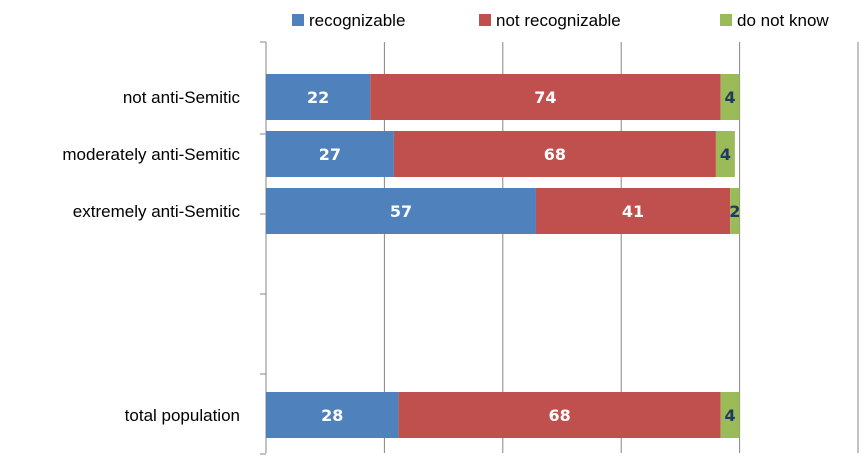 The image size is (864, 458). I want to click on bar-recognizable-moderately-anti-semitic, so click(330, 154).